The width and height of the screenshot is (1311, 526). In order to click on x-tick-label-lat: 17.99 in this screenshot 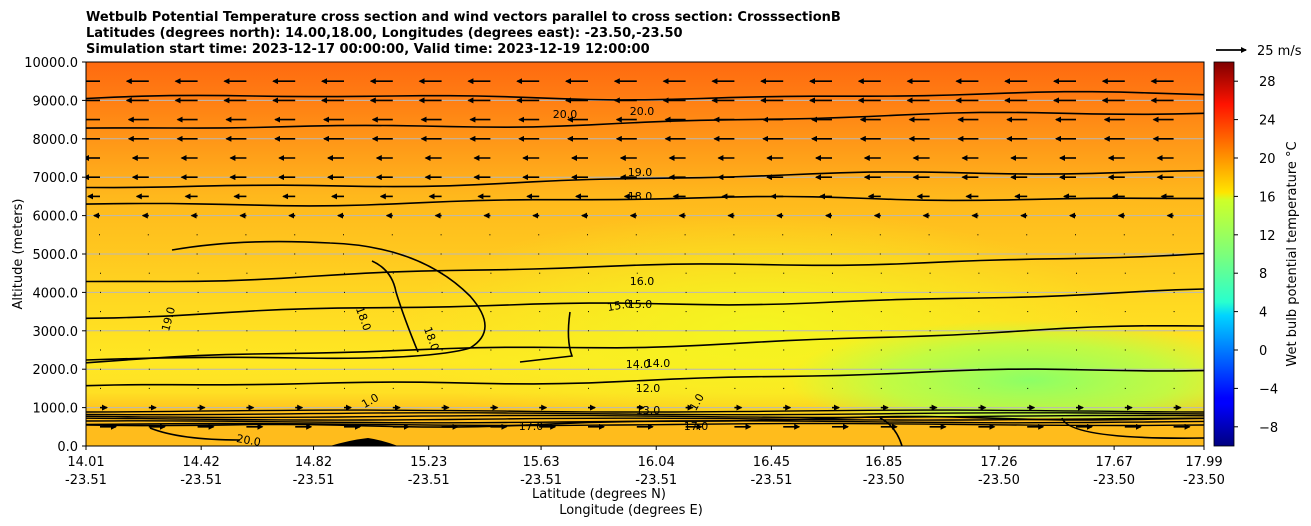, I will do `click(1203, 462)`.